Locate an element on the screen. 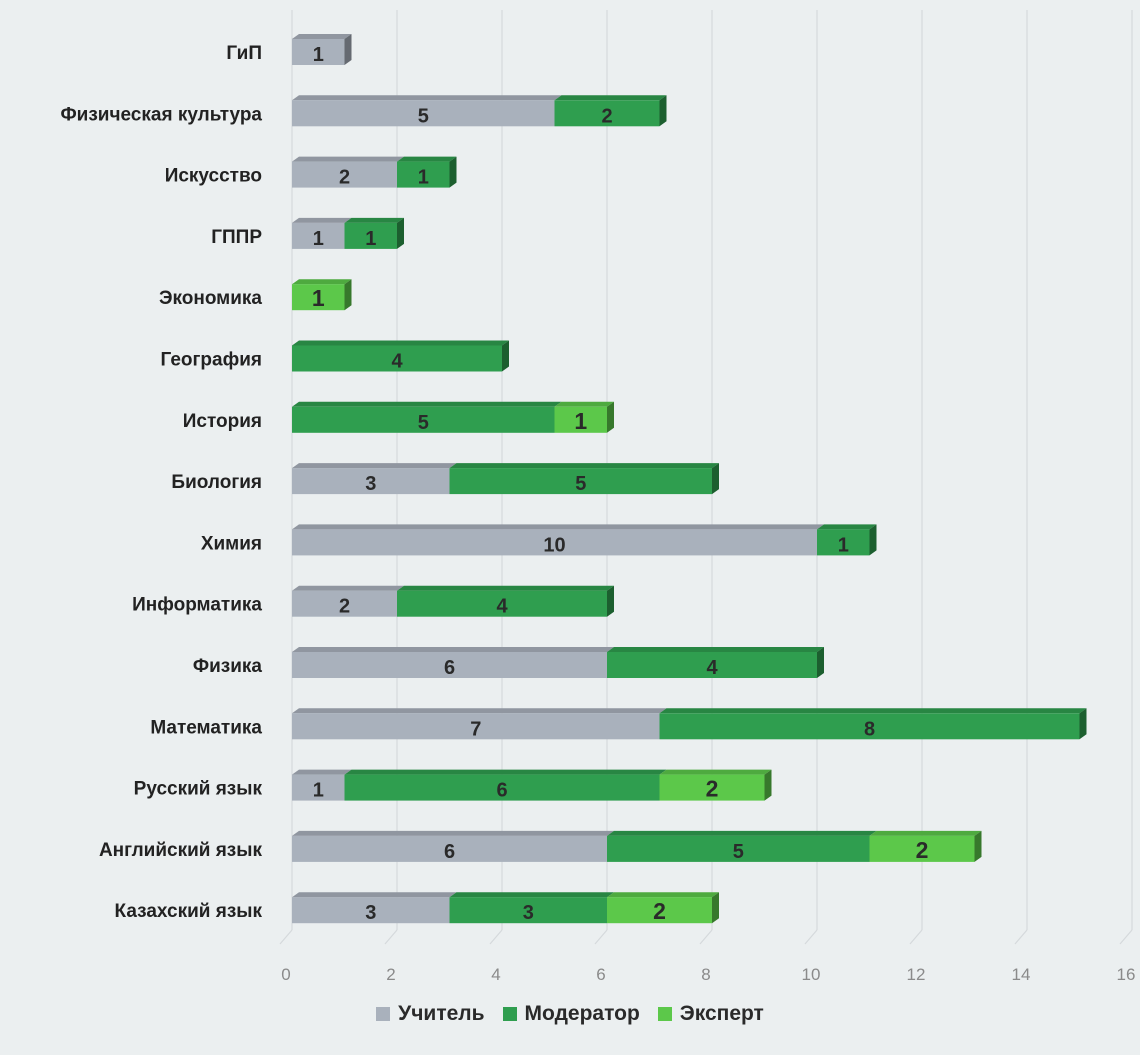 The height and width of the screenshot is (1055, 1140). category-label: Математика is located at coordinates (206, 727).